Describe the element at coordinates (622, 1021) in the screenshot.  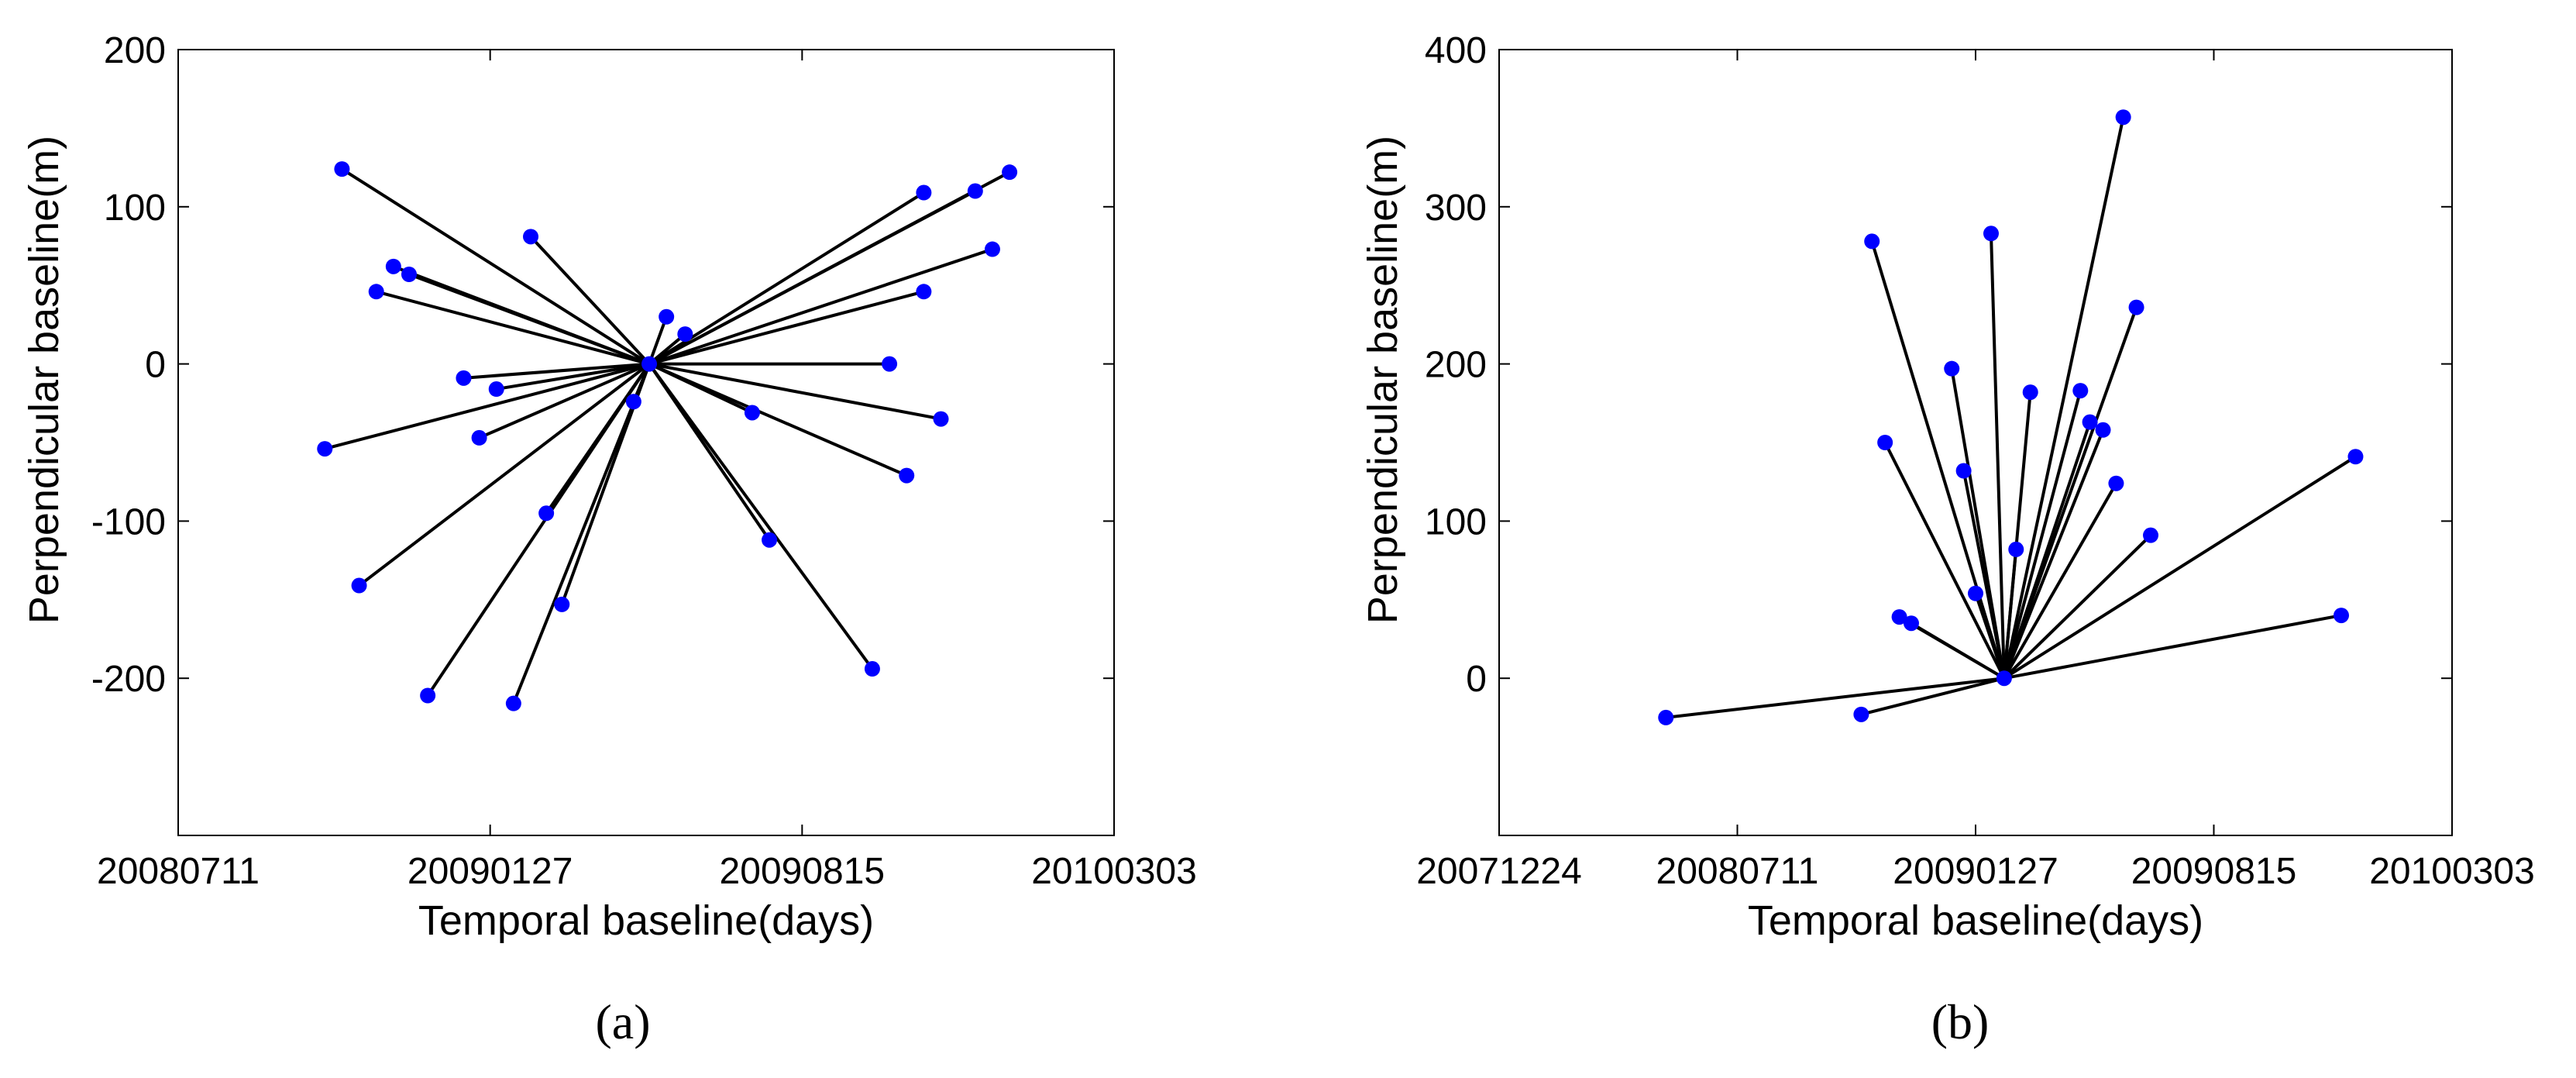
I see `panel-a-label: (a)` at that location.